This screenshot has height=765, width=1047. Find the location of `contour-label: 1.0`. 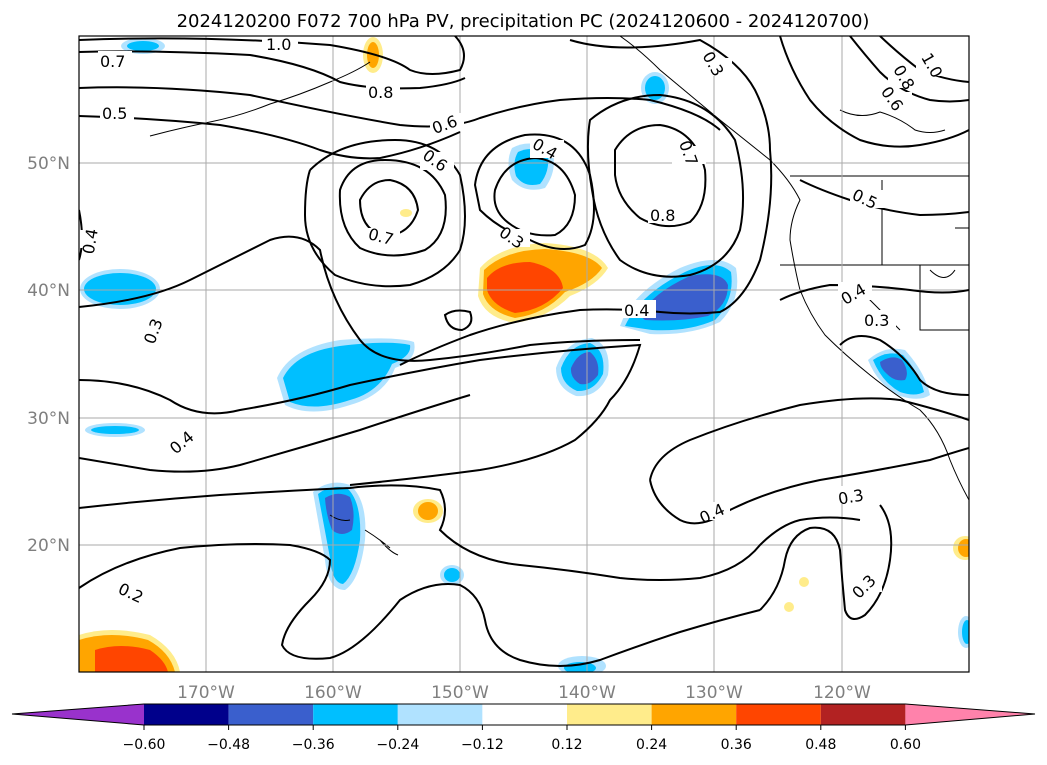

contour-label: 1.0 is located at coordinates (278, 44).